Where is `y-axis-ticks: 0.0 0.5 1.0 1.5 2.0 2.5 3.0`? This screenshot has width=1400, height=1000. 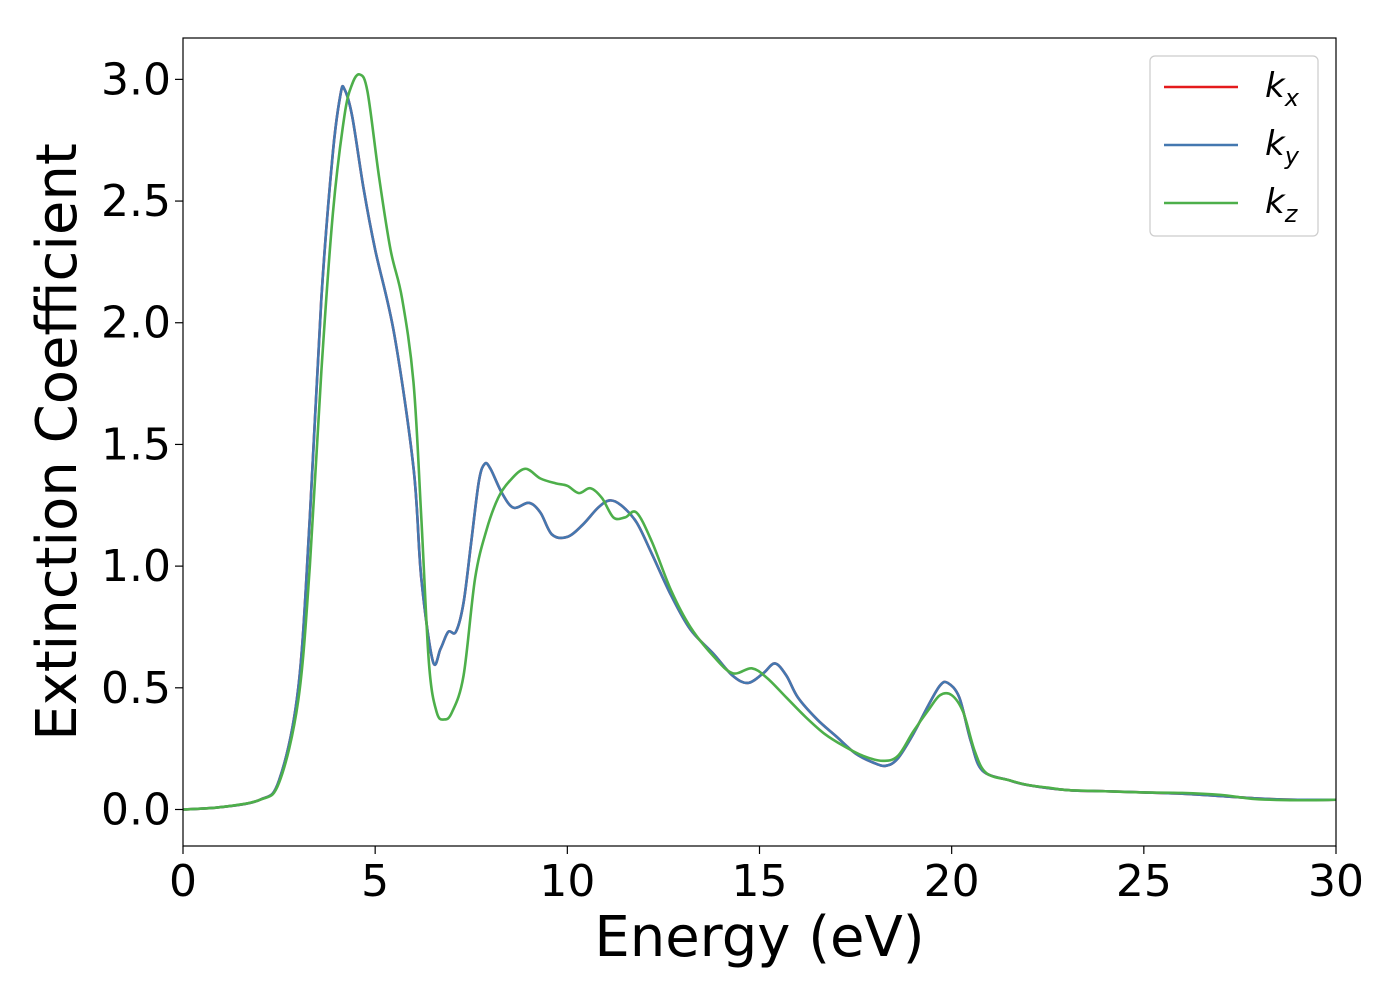
y-axis-ticks: 0.0 0.5 1.0 1.5 2.0 2.5 3.0 is located at coordinates (142, 444).